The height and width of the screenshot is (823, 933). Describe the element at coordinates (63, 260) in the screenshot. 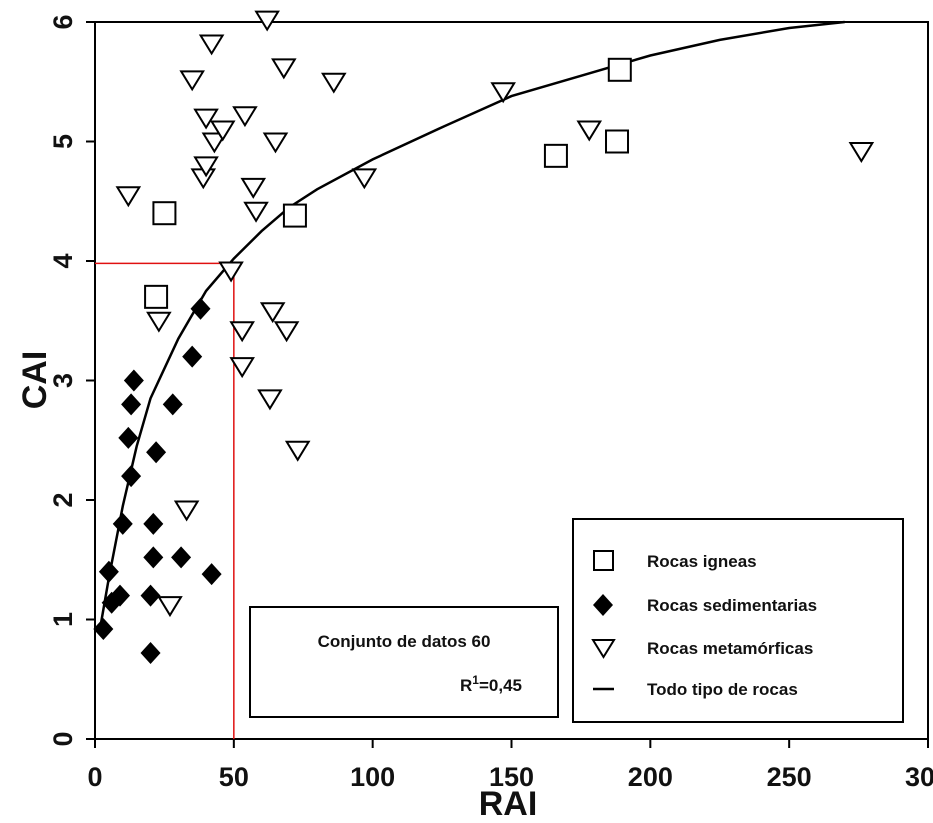

I see `y-tick-label: 4` at that location.